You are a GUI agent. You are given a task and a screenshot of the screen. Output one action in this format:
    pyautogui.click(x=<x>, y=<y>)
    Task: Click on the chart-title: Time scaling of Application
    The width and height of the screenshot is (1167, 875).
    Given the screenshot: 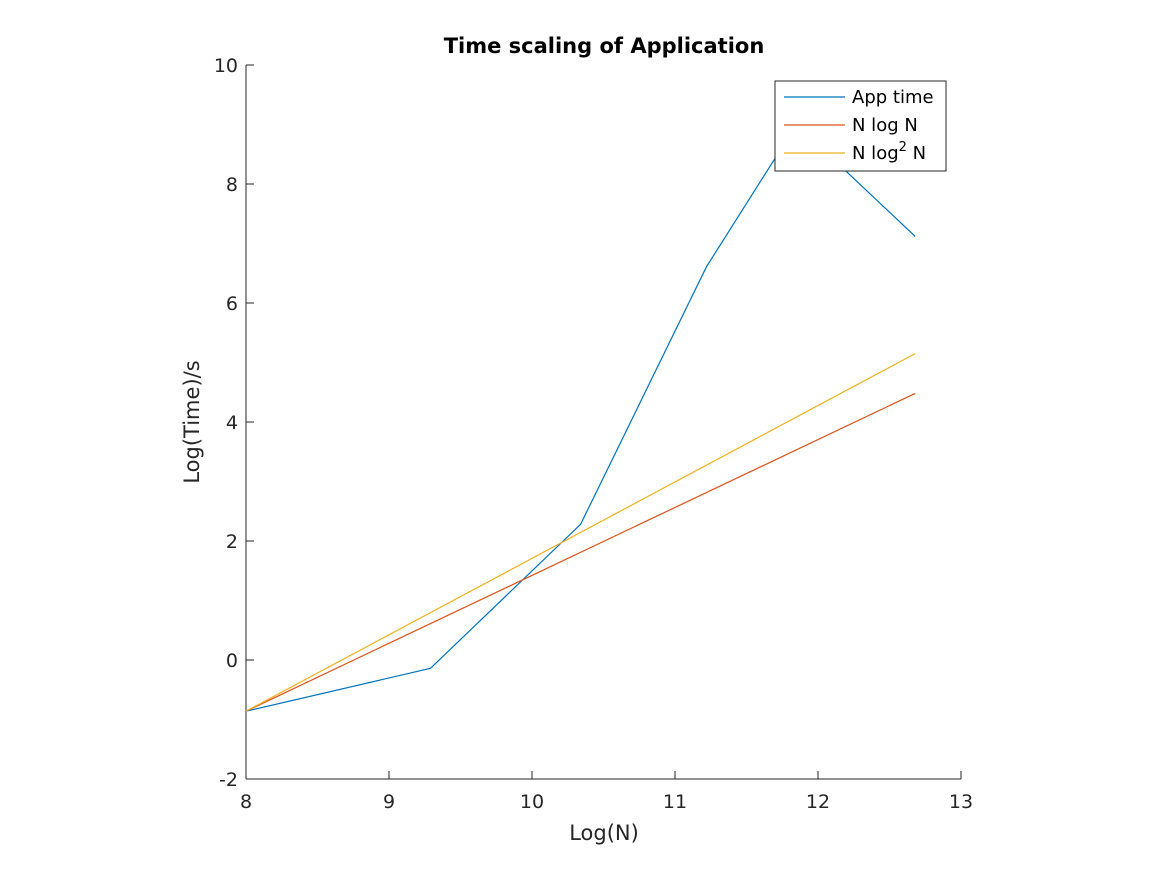 What is the action you would take?
    pyautogui.click(x=604, y=46)
    